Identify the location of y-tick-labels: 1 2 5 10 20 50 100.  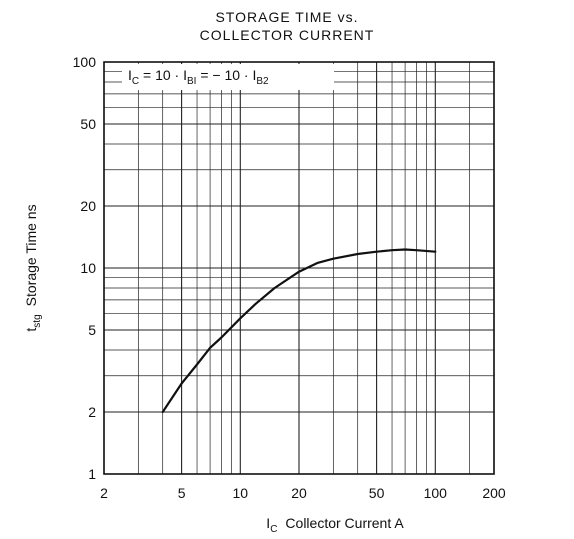
(85, 268).